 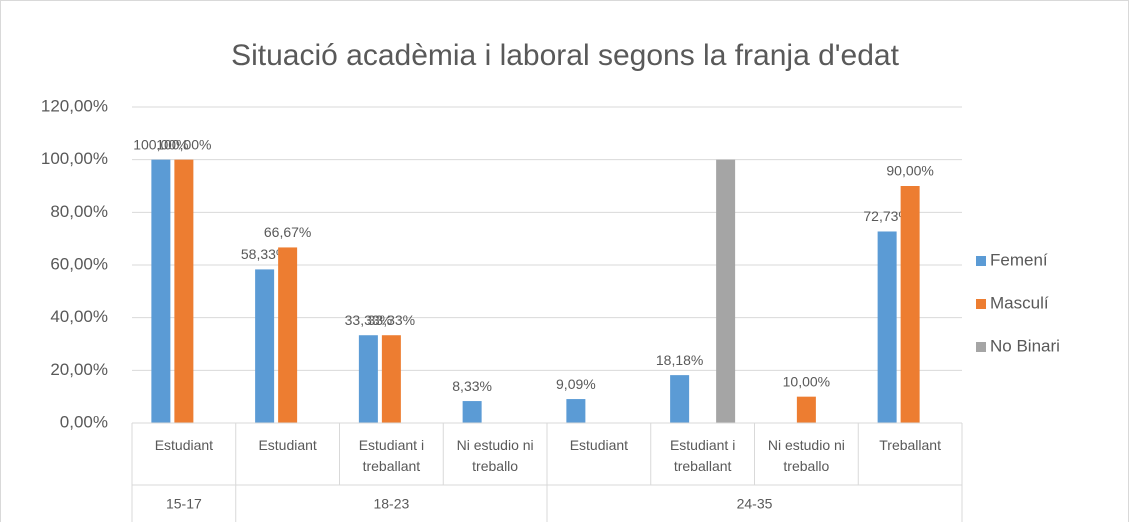 What do you see at coordinates (1019, 259) in the screenshot?
I see `legend-label: Femení` at bounding box center [1019, 259].